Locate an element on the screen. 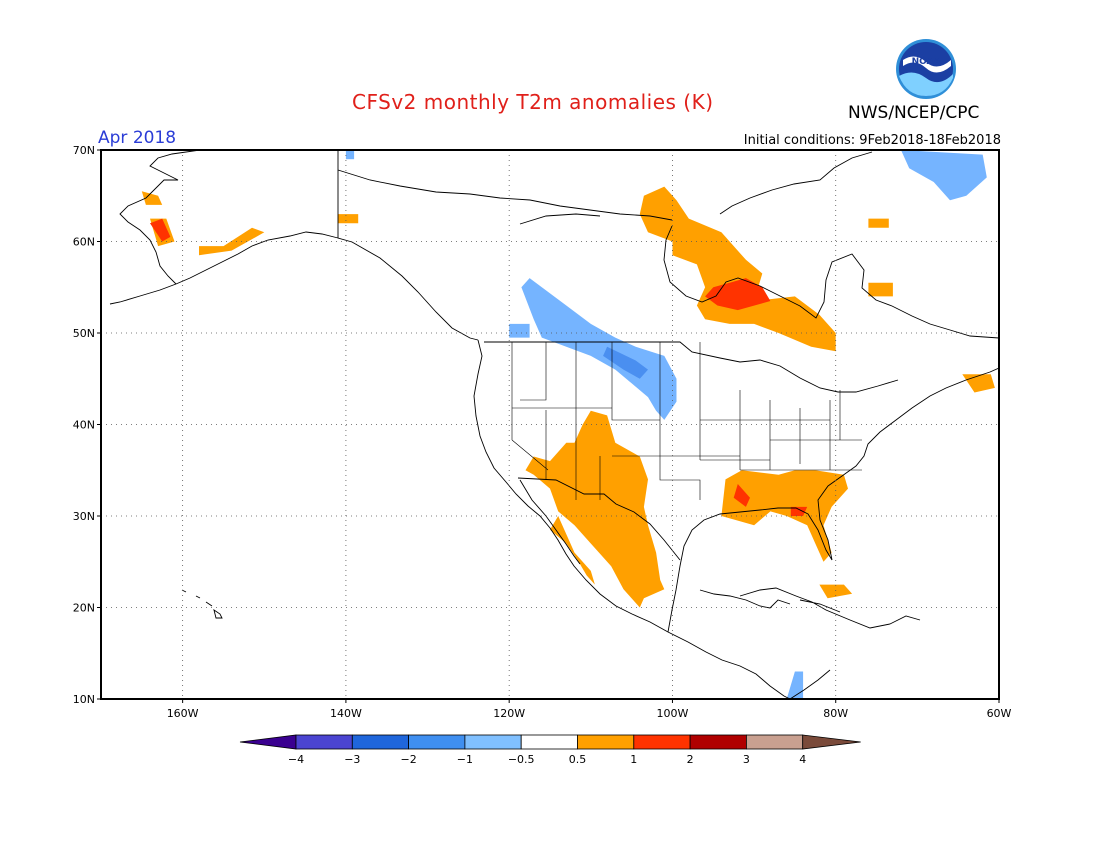 Image resolution: width=1100 pixels, height=850 pixels. colorbar-label: 4 is located at coordinates (802, 759).